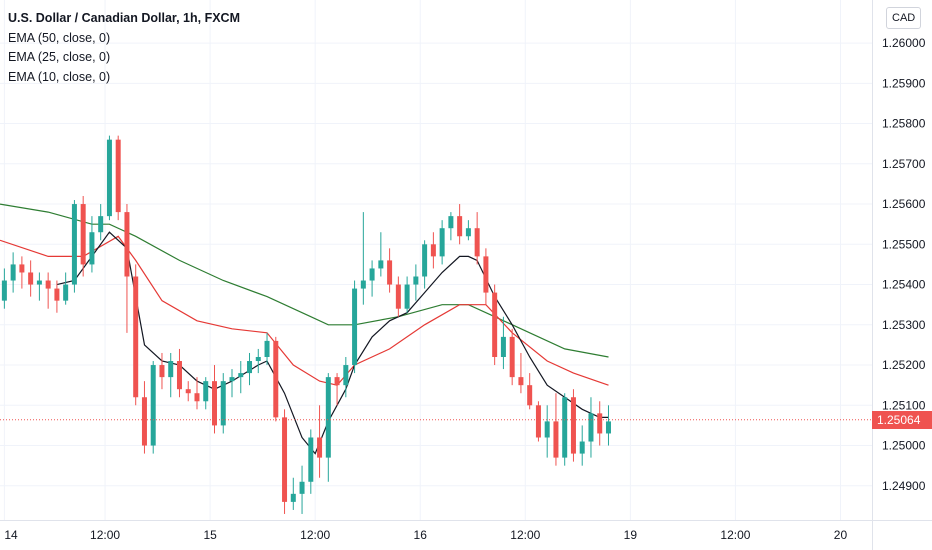  Describe the element at coordinates (59, 76) in the screenshot. I see `legend-ema-10: EMA (10, close, 0)` at that location.